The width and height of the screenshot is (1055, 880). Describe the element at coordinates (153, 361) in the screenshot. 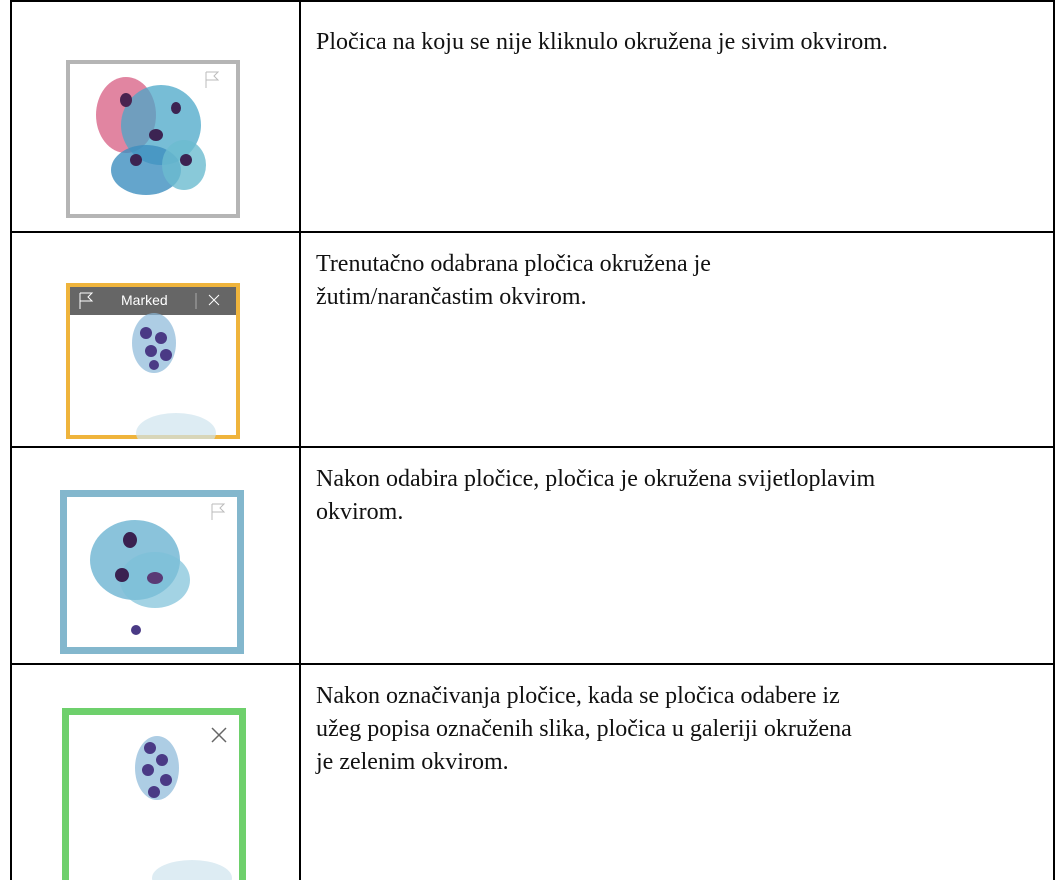

I see `tile-image: Marked` at that location.